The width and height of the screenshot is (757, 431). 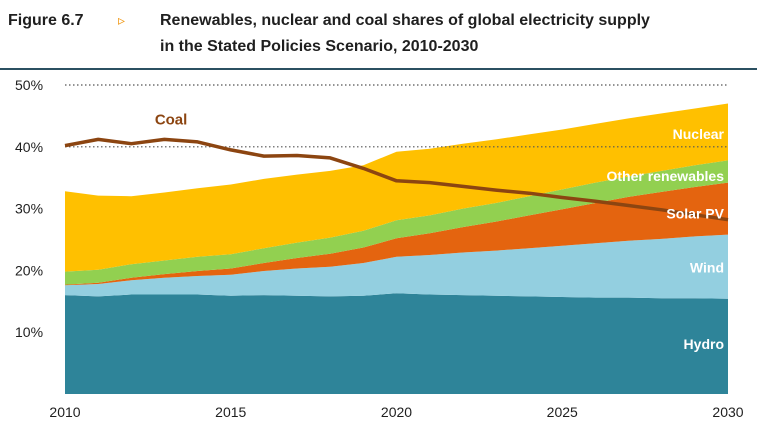 I want to click on area-wind, so click(x=396, y=266).